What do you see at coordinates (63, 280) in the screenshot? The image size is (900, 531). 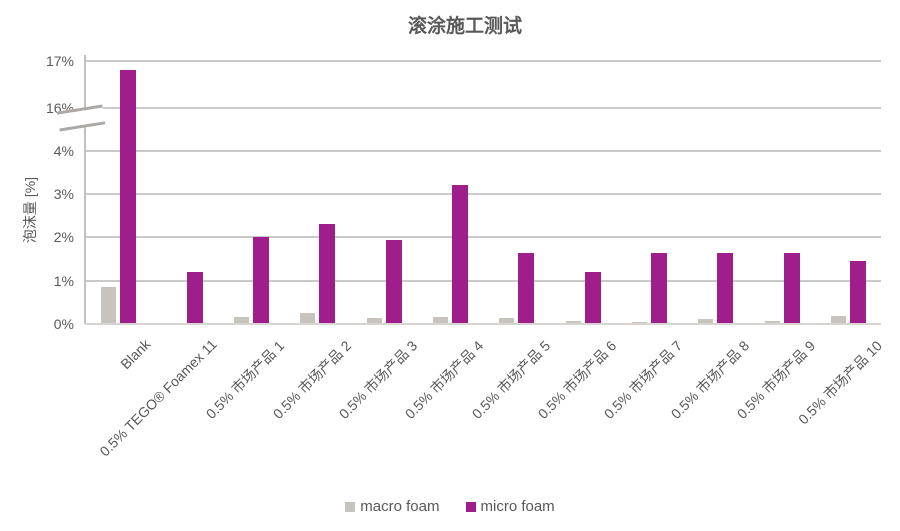 I see `y-tick-label-1pct: 1%` at bounding box center [63, 280].